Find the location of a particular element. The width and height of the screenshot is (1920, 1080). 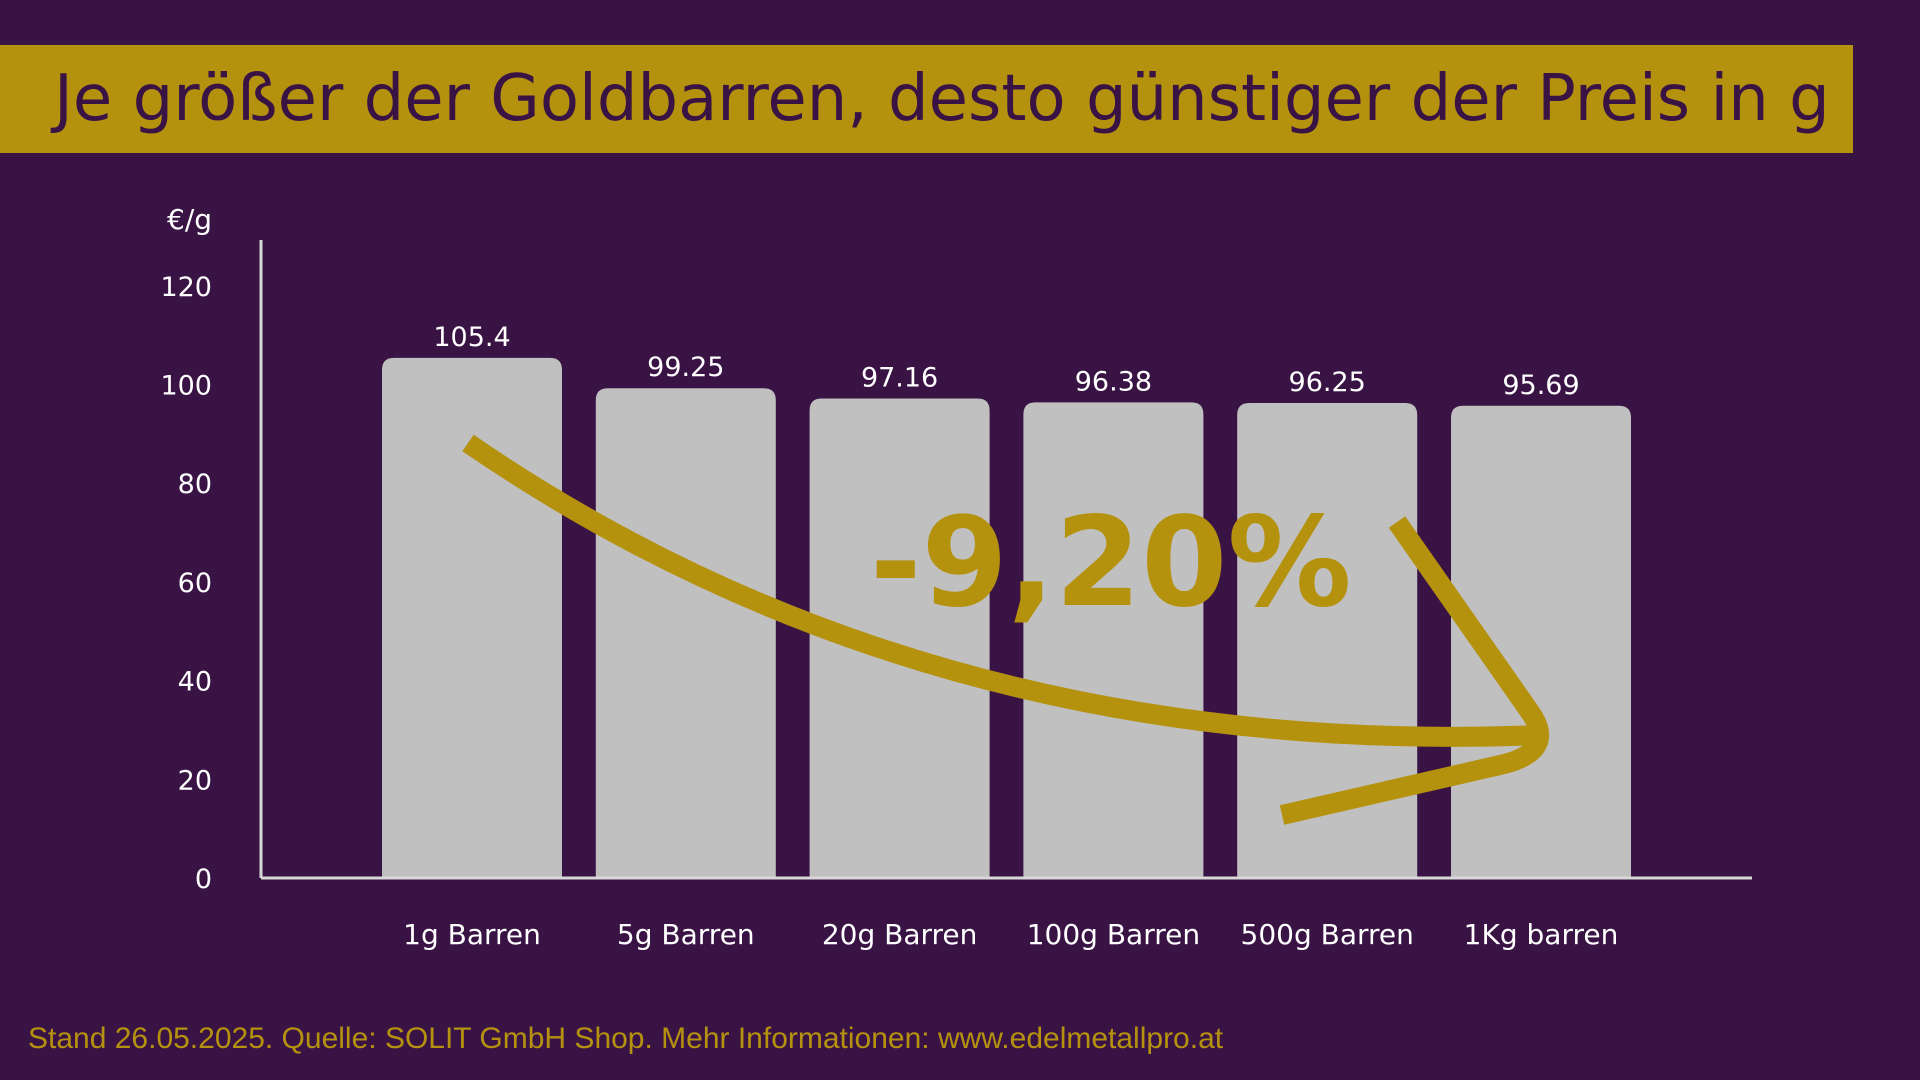

y-tick-labels: 0 20 40 60 80 100 120 is located at coordinates (186, 583).